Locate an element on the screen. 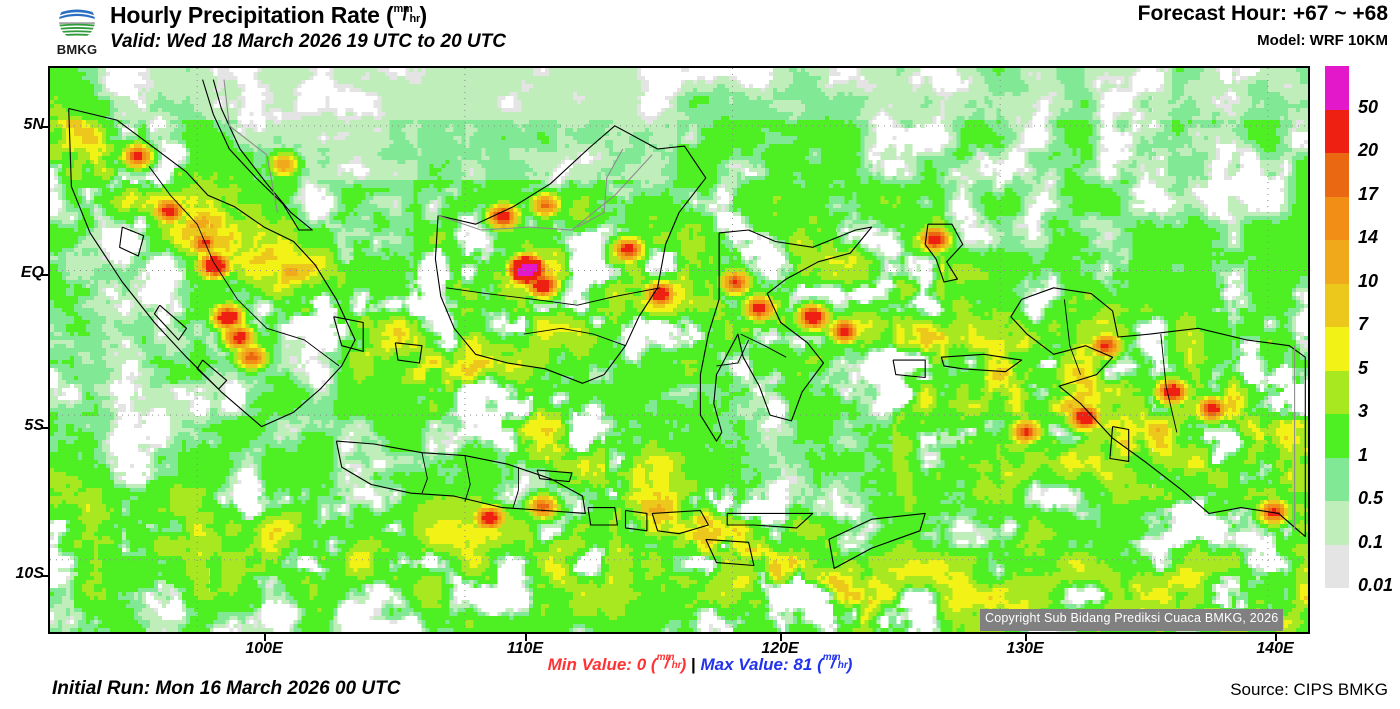 This screenshot has width=1400, height=709. lon-tick-100e is located at coordinates (265, 637).